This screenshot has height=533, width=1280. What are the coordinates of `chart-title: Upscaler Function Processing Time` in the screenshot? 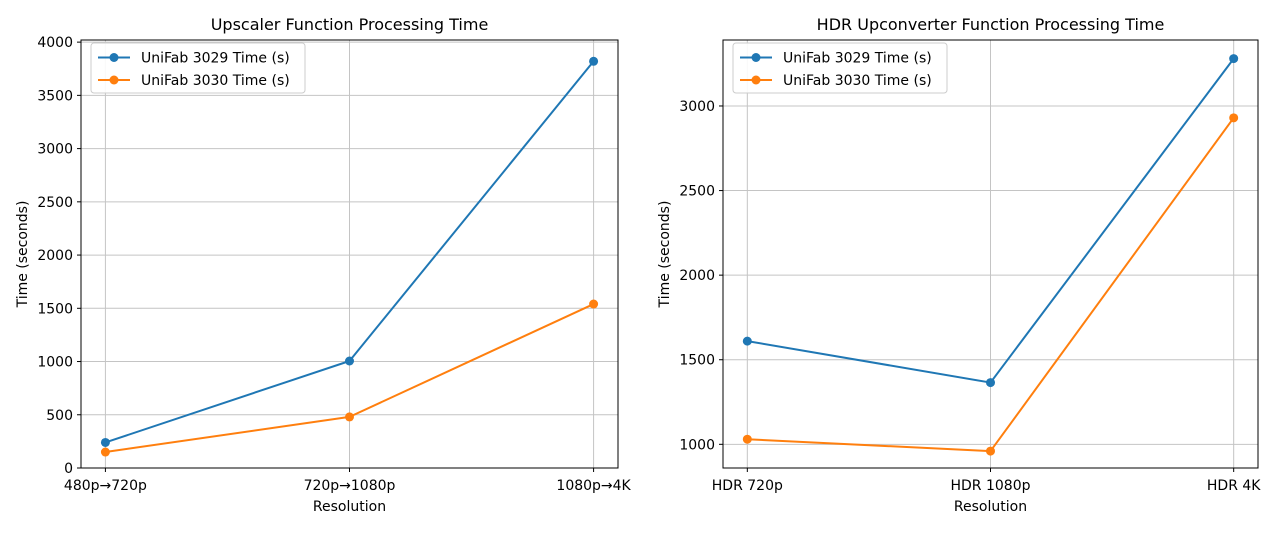 It's located at (350, 24).